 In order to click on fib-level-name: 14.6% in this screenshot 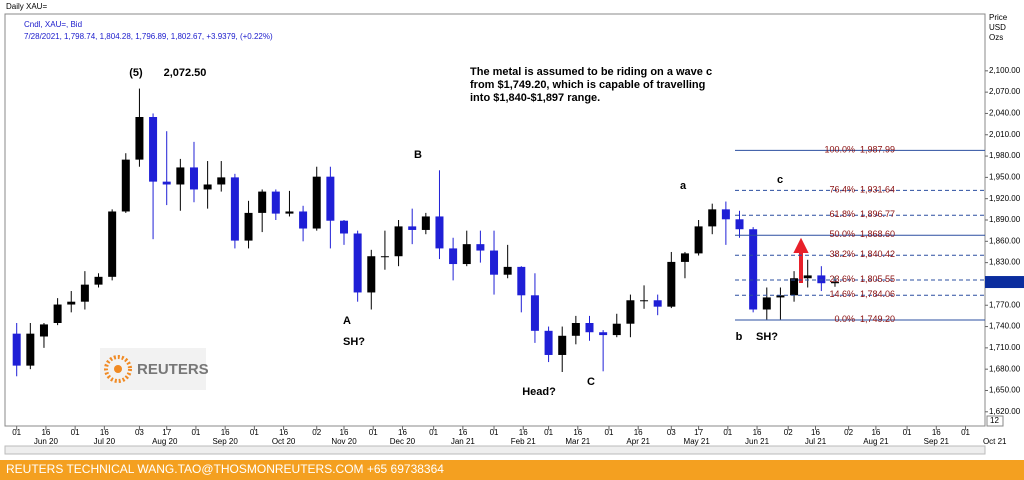, I will do `click(842, 294)`.